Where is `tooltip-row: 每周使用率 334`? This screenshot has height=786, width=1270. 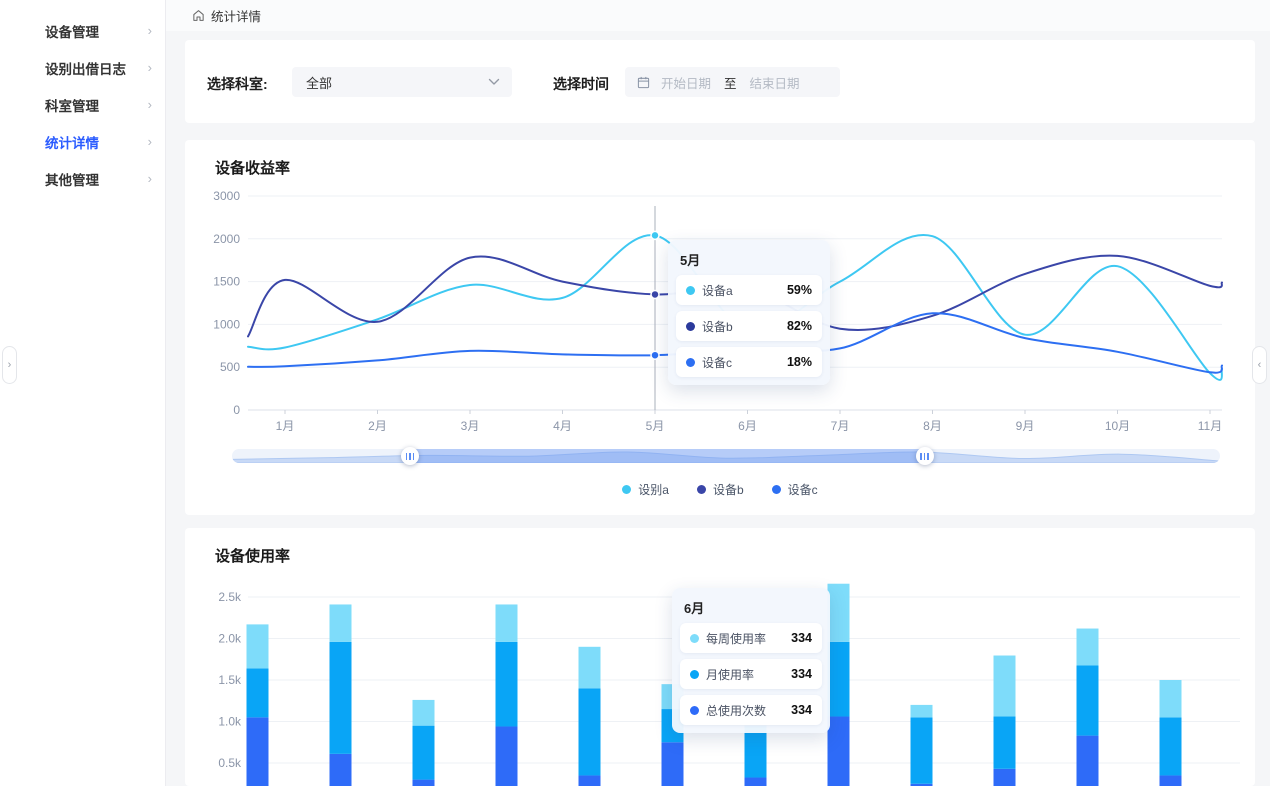 tooltip-row: 每周使用率 334 is located at coordinates (751, 638).